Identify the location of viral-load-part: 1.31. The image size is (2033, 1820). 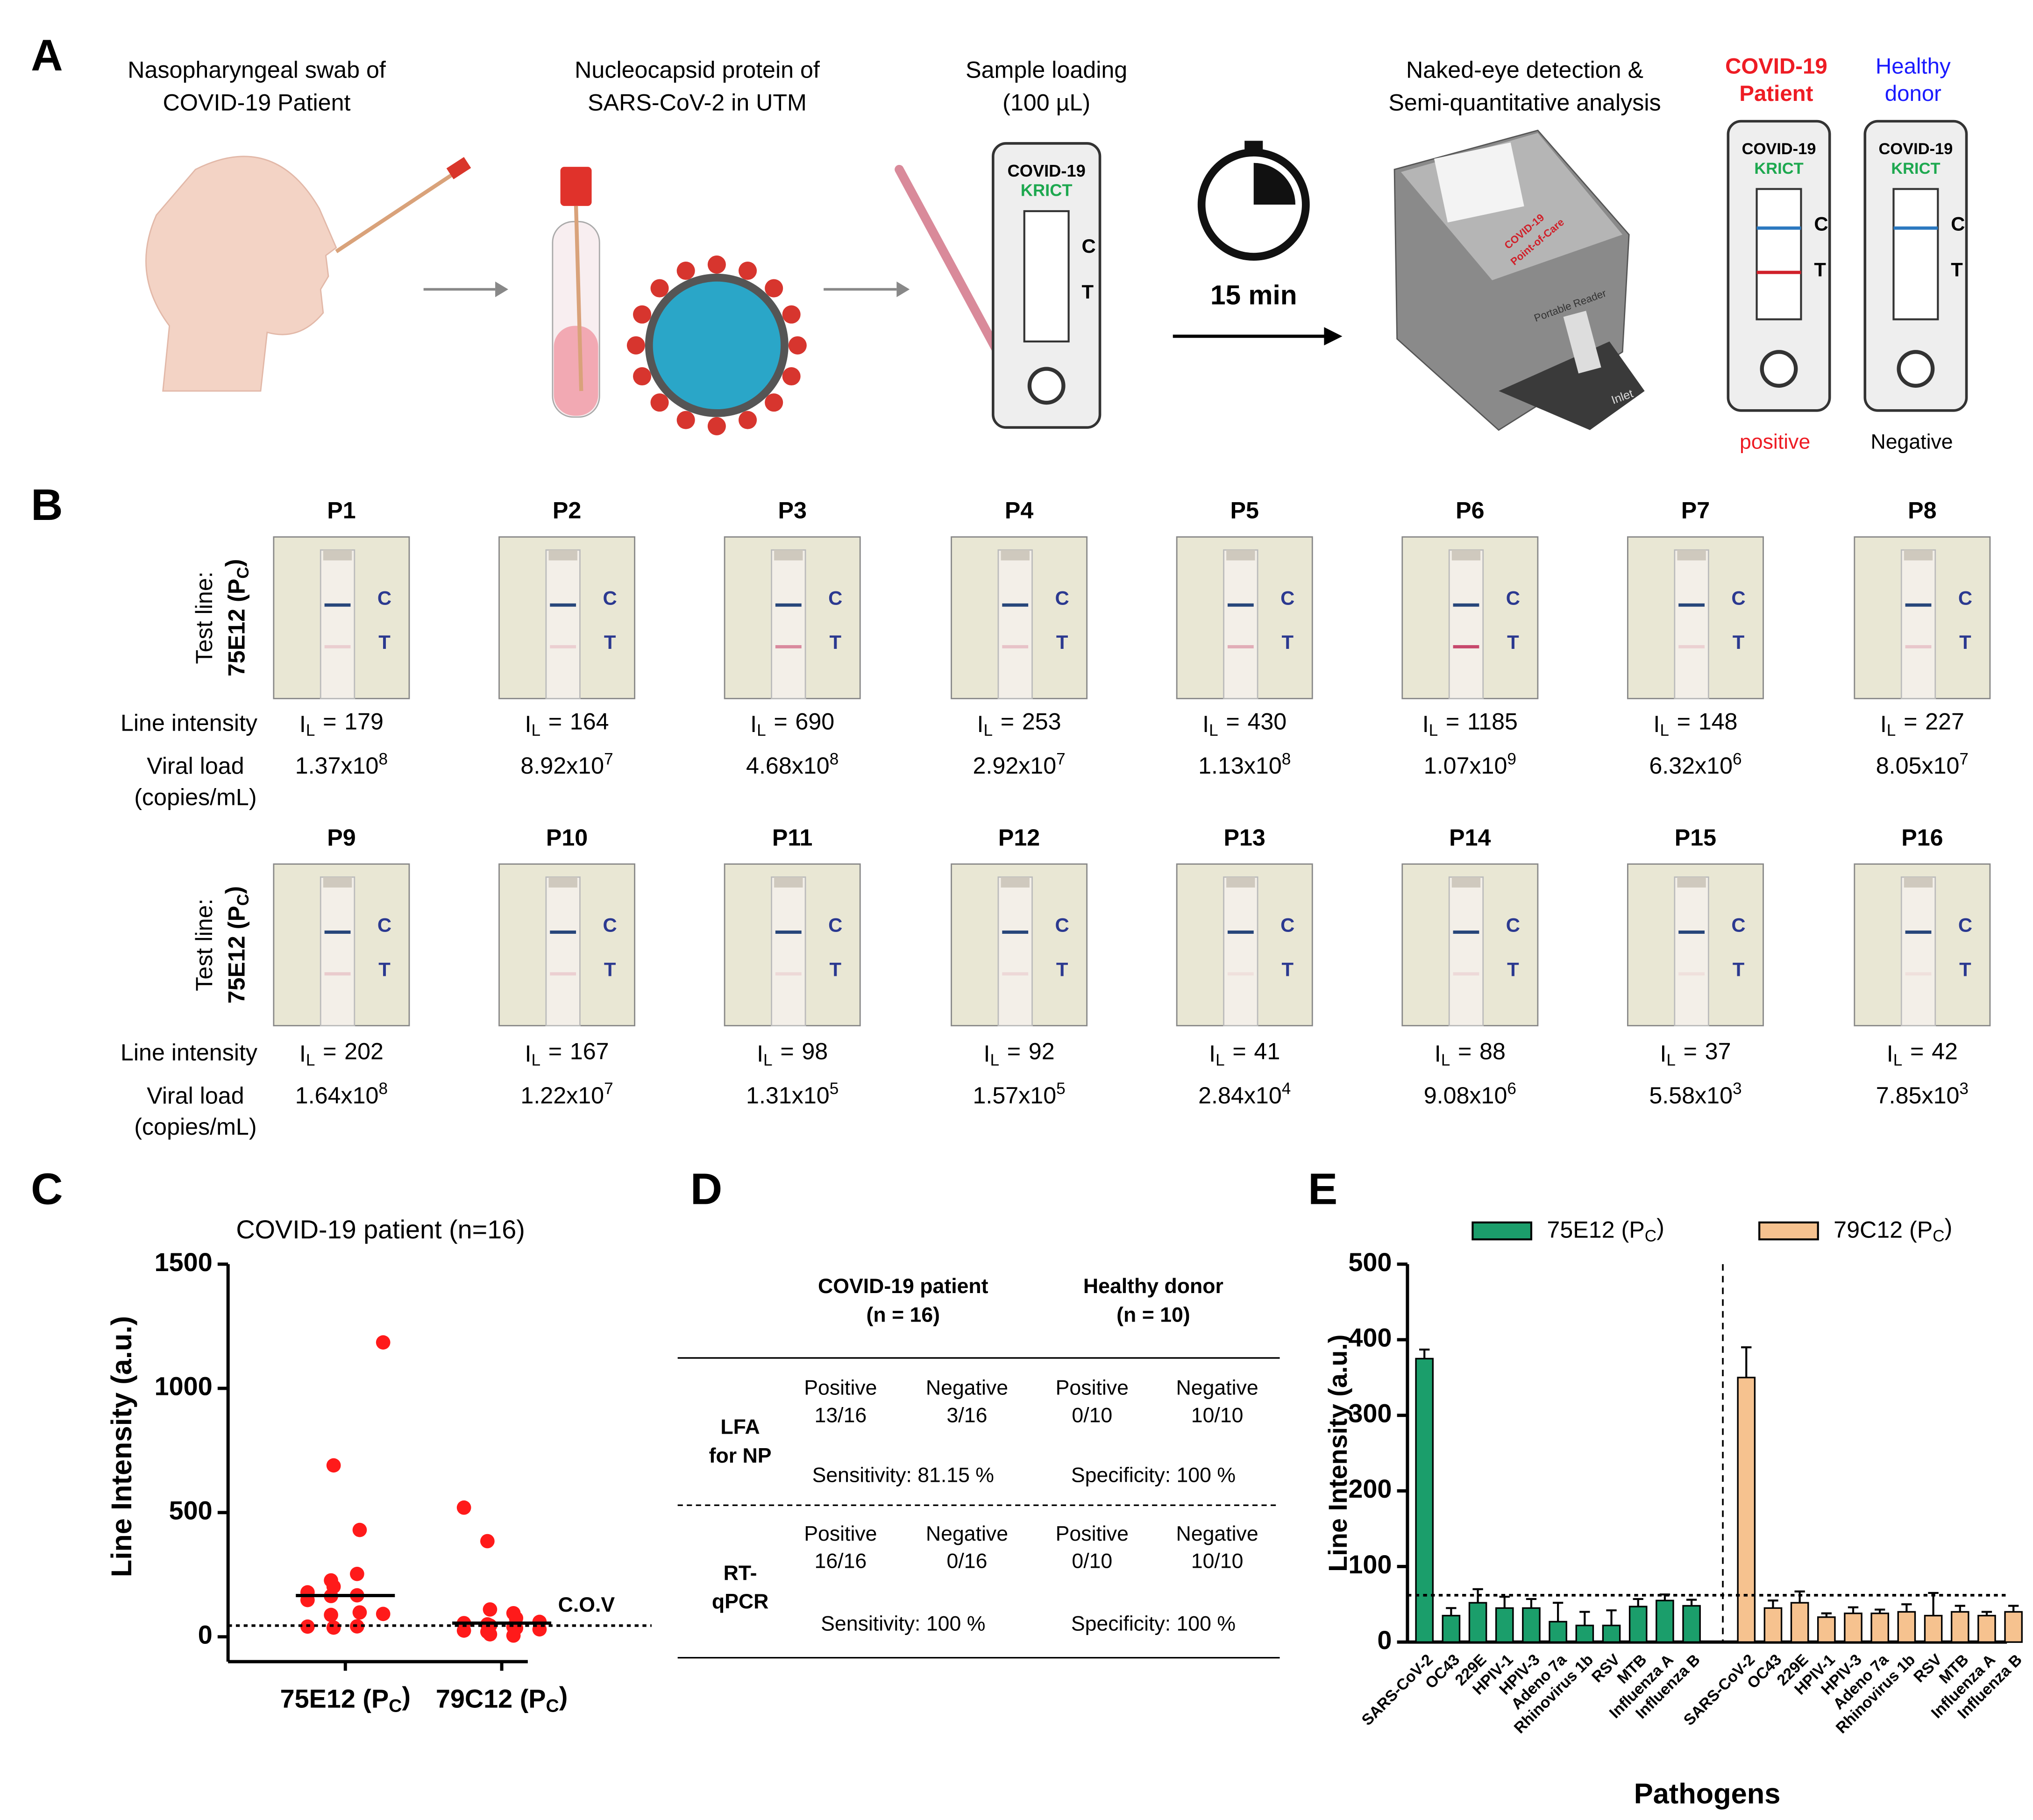
(769, 1095).